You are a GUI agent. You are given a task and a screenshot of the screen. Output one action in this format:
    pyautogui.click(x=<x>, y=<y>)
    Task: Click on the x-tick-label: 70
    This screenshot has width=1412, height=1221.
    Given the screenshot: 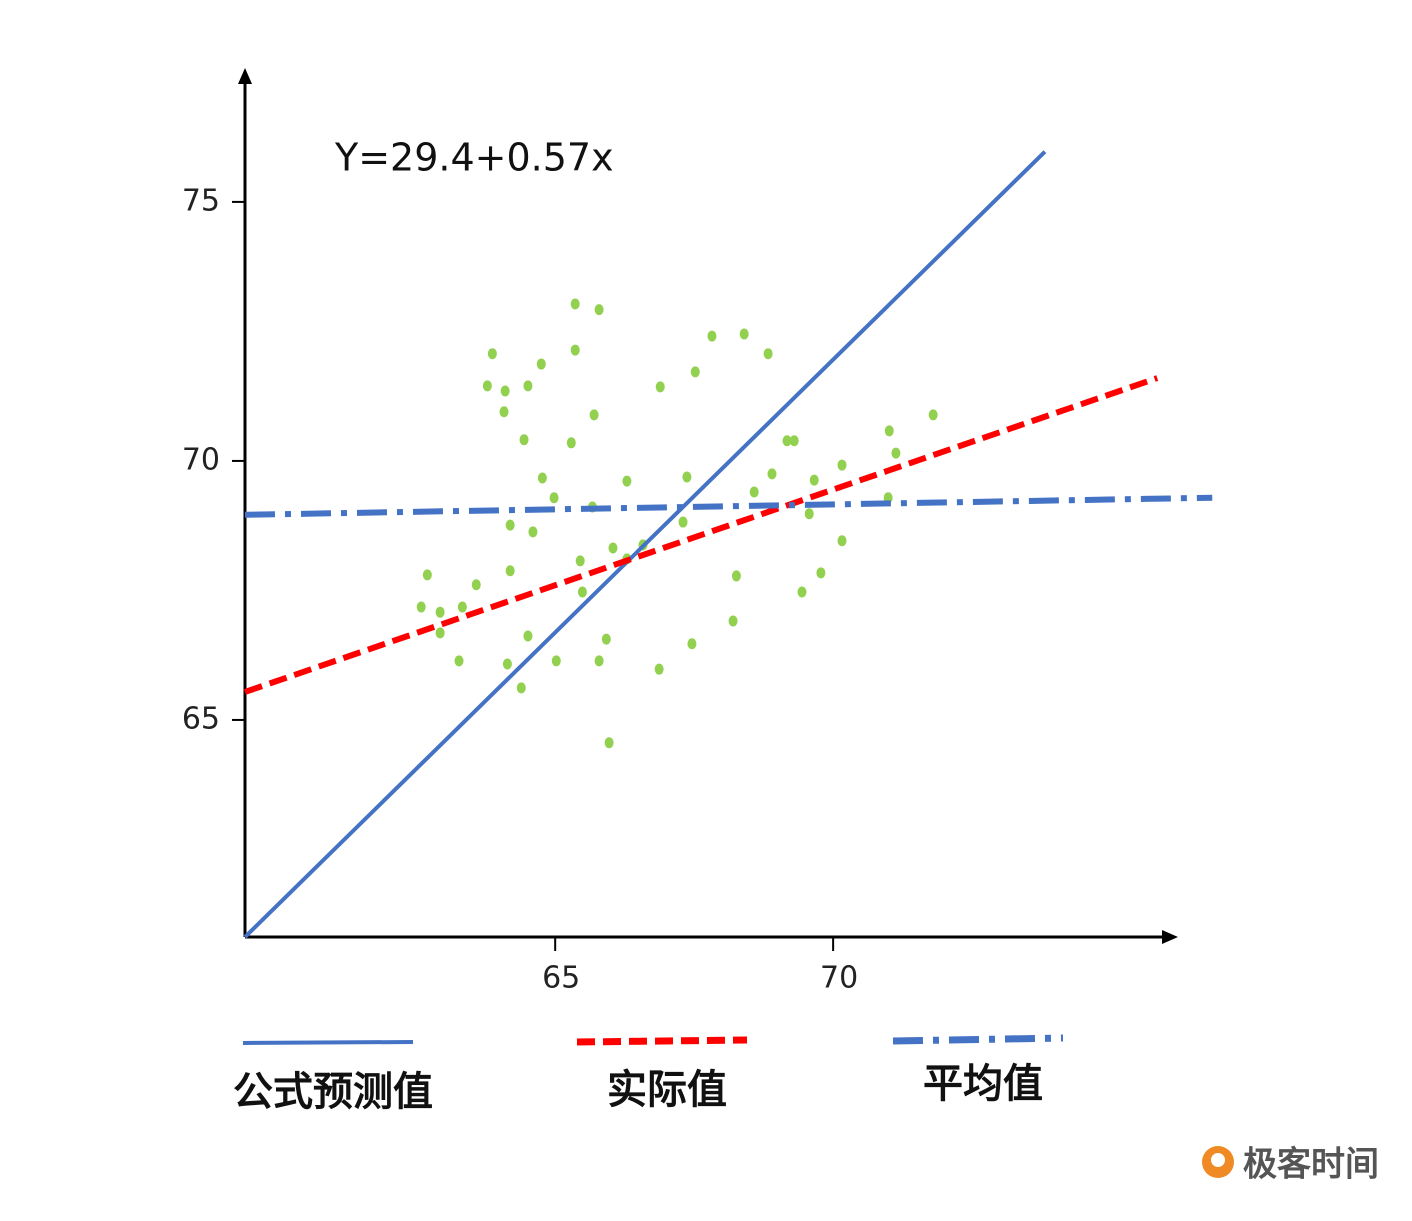 What is the action you would take?
    pyautogui.click(x=839, y=978)
    